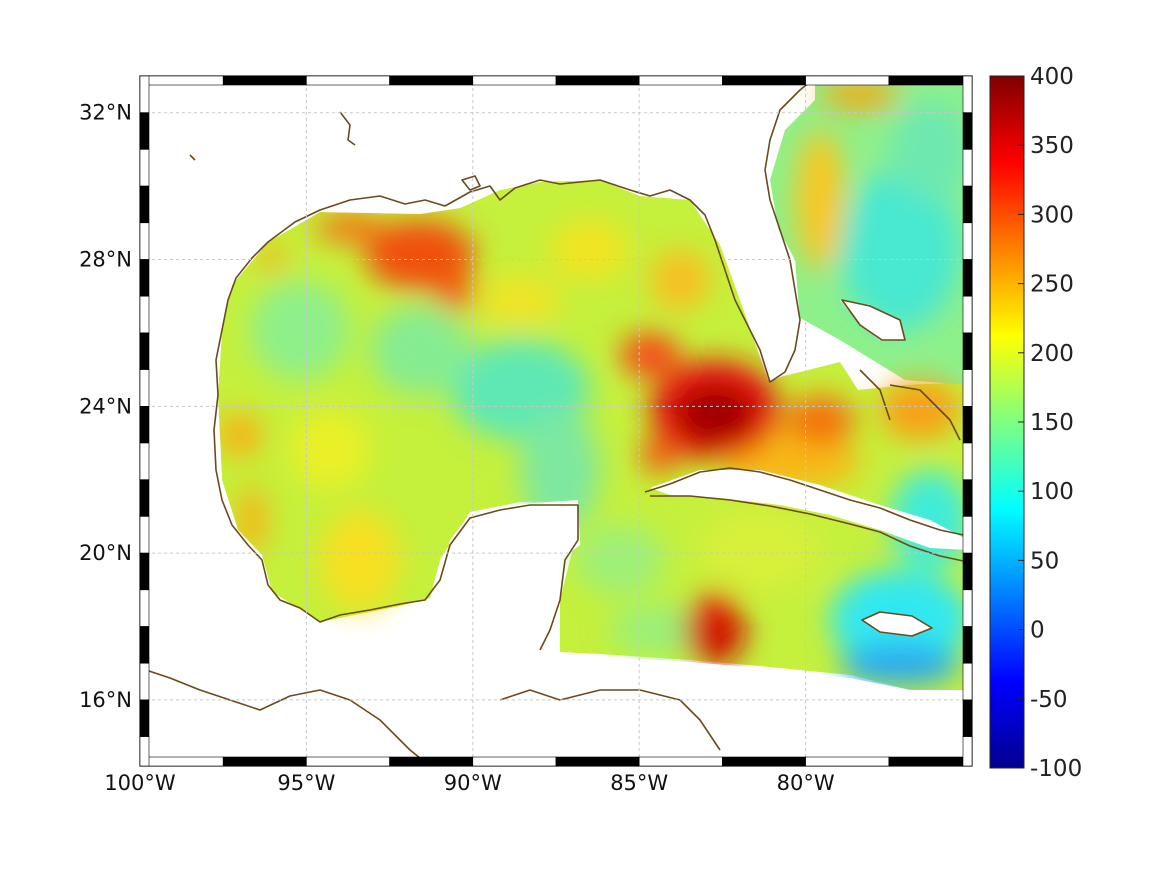 The width and height of the screenshot is (1167, 875). Describe the element at coordinates (897, 624) in the screenshot. I see `jamaica-coast` at that location.